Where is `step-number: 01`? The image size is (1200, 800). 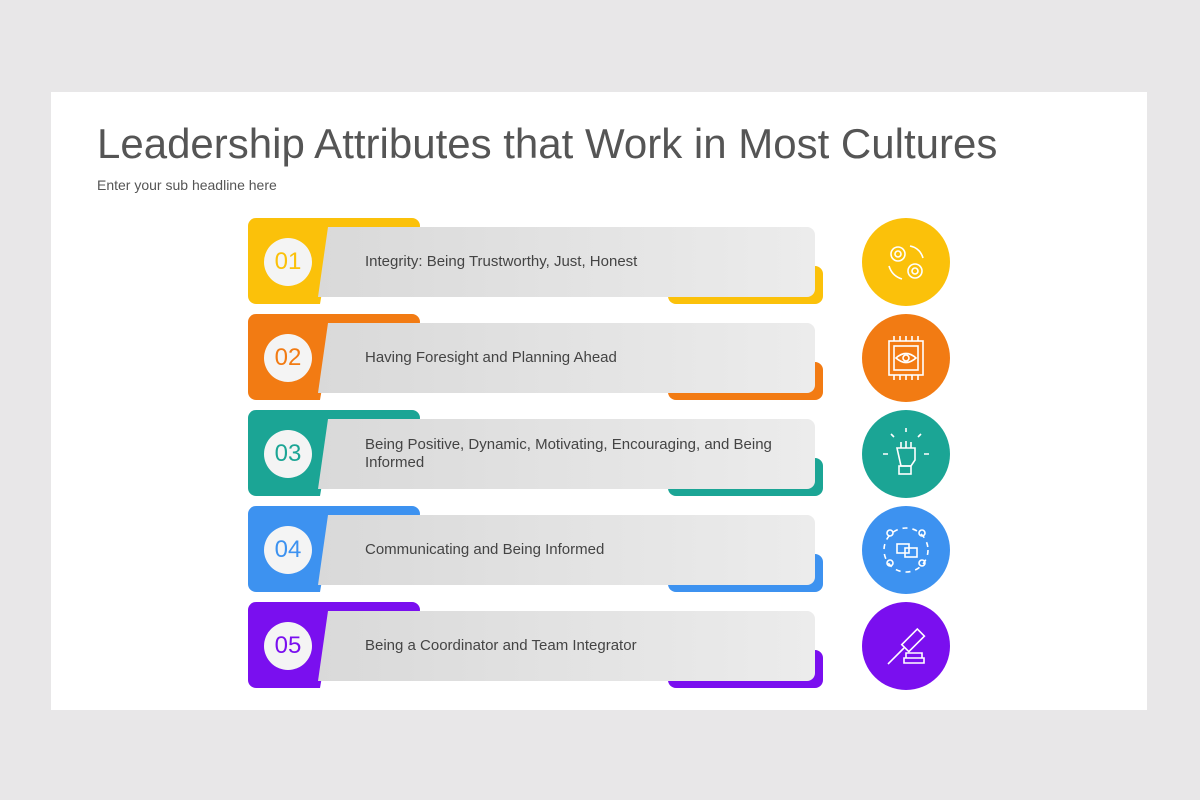 step-number: 01 is located at coordinates (288, 262).